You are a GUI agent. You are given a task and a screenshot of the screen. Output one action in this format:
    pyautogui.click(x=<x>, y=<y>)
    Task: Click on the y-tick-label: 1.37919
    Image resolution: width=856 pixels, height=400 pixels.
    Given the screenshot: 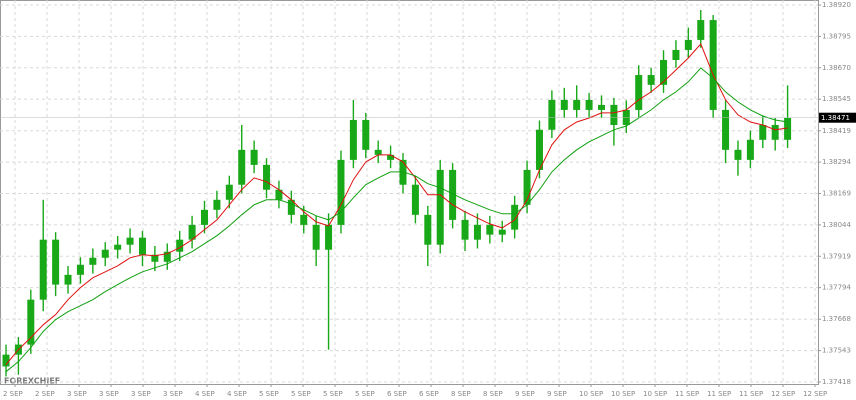 What is the action you would take?
    pyautogui.click(x=836, y=256)
    